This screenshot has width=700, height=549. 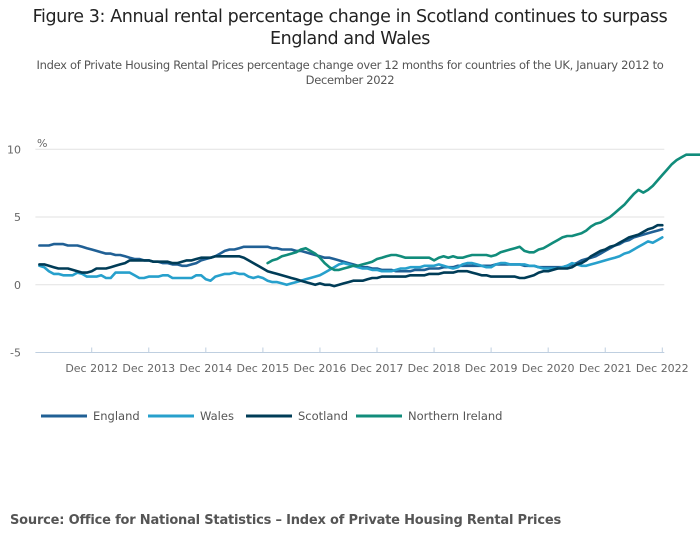 What do you see at coordinates (262, 368) in the screenshot?
I see `x-tick-label: Dec 2015` at bounding box center [262, 368].